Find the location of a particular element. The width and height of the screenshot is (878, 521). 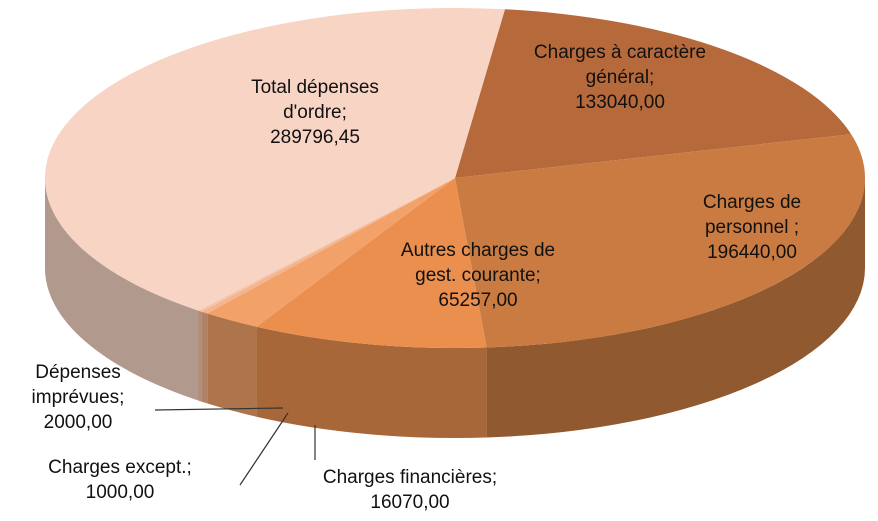

data-label: Charges financières; 16070,00 is located at coordinates (410, 490).